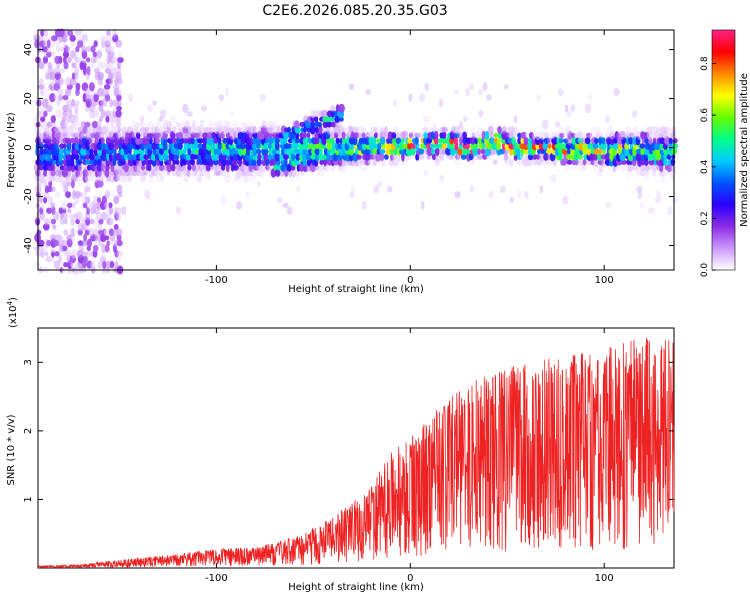  Describe the element at coordinates (410, 578) in the screenshot. I see `x-tick-label: 0` at that location.